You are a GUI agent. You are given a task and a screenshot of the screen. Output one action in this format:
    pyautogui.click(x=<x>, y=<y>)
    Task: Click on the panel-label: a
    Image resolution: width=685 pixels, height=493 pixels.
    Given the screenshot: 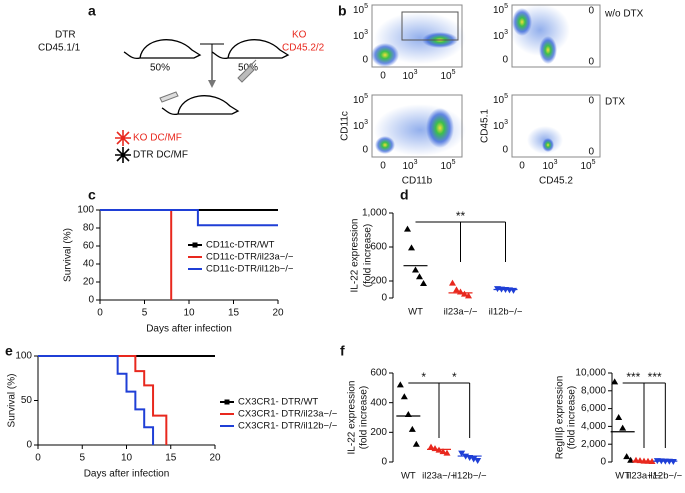 What is the action you would take?
    pyautogui.click(x=92, y=11)
    